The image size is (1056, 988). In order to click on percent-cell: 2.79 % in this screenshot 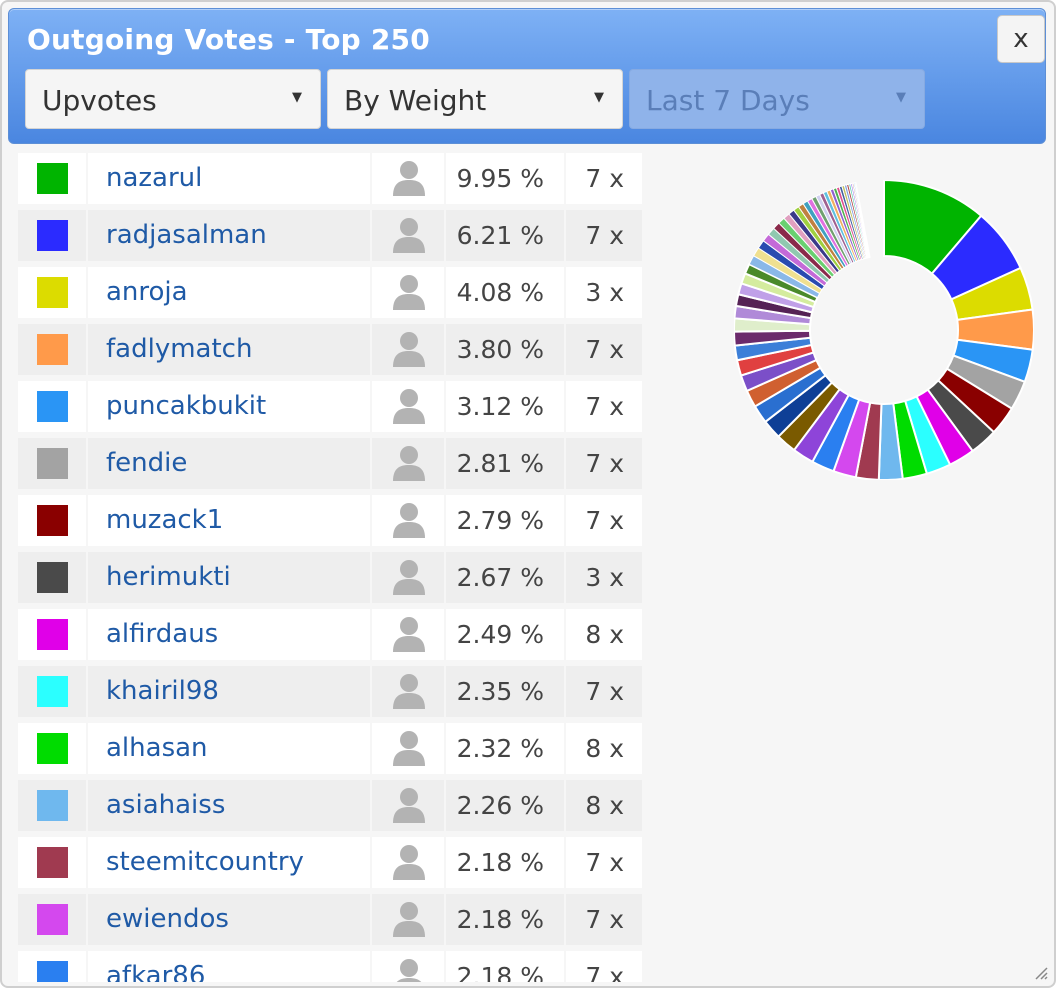, I will do `click(505, 520)`.